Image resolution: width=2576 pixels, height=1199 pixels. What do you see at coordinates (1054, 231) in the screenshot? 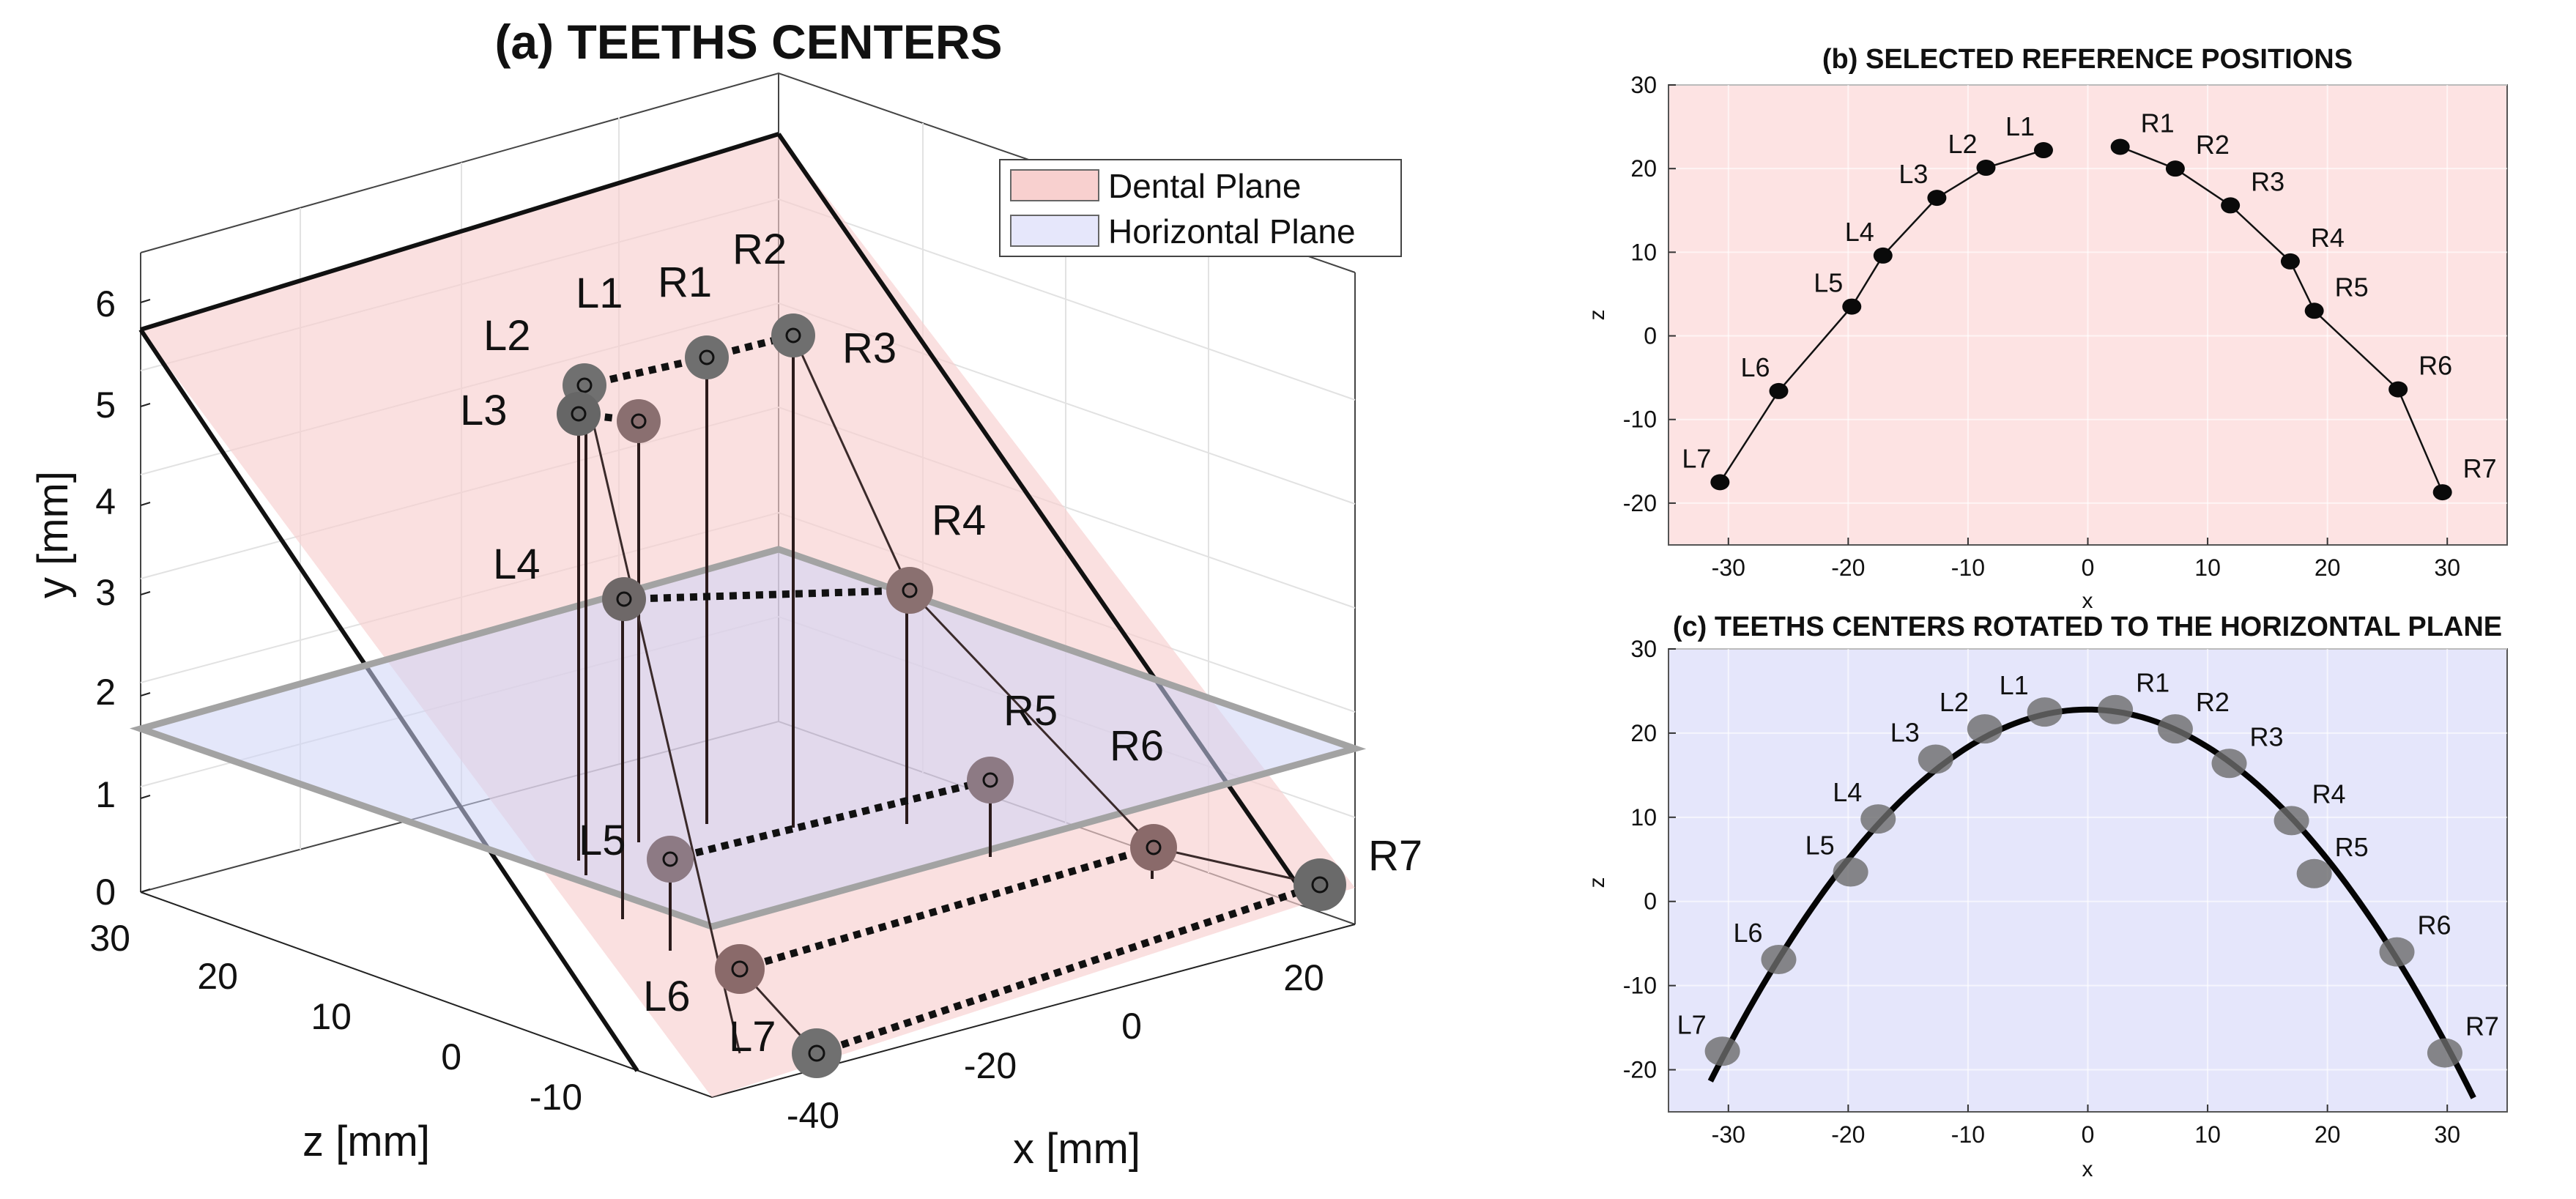
I see `legend-swatch-horizontal` at bounding box center [1054, 231].